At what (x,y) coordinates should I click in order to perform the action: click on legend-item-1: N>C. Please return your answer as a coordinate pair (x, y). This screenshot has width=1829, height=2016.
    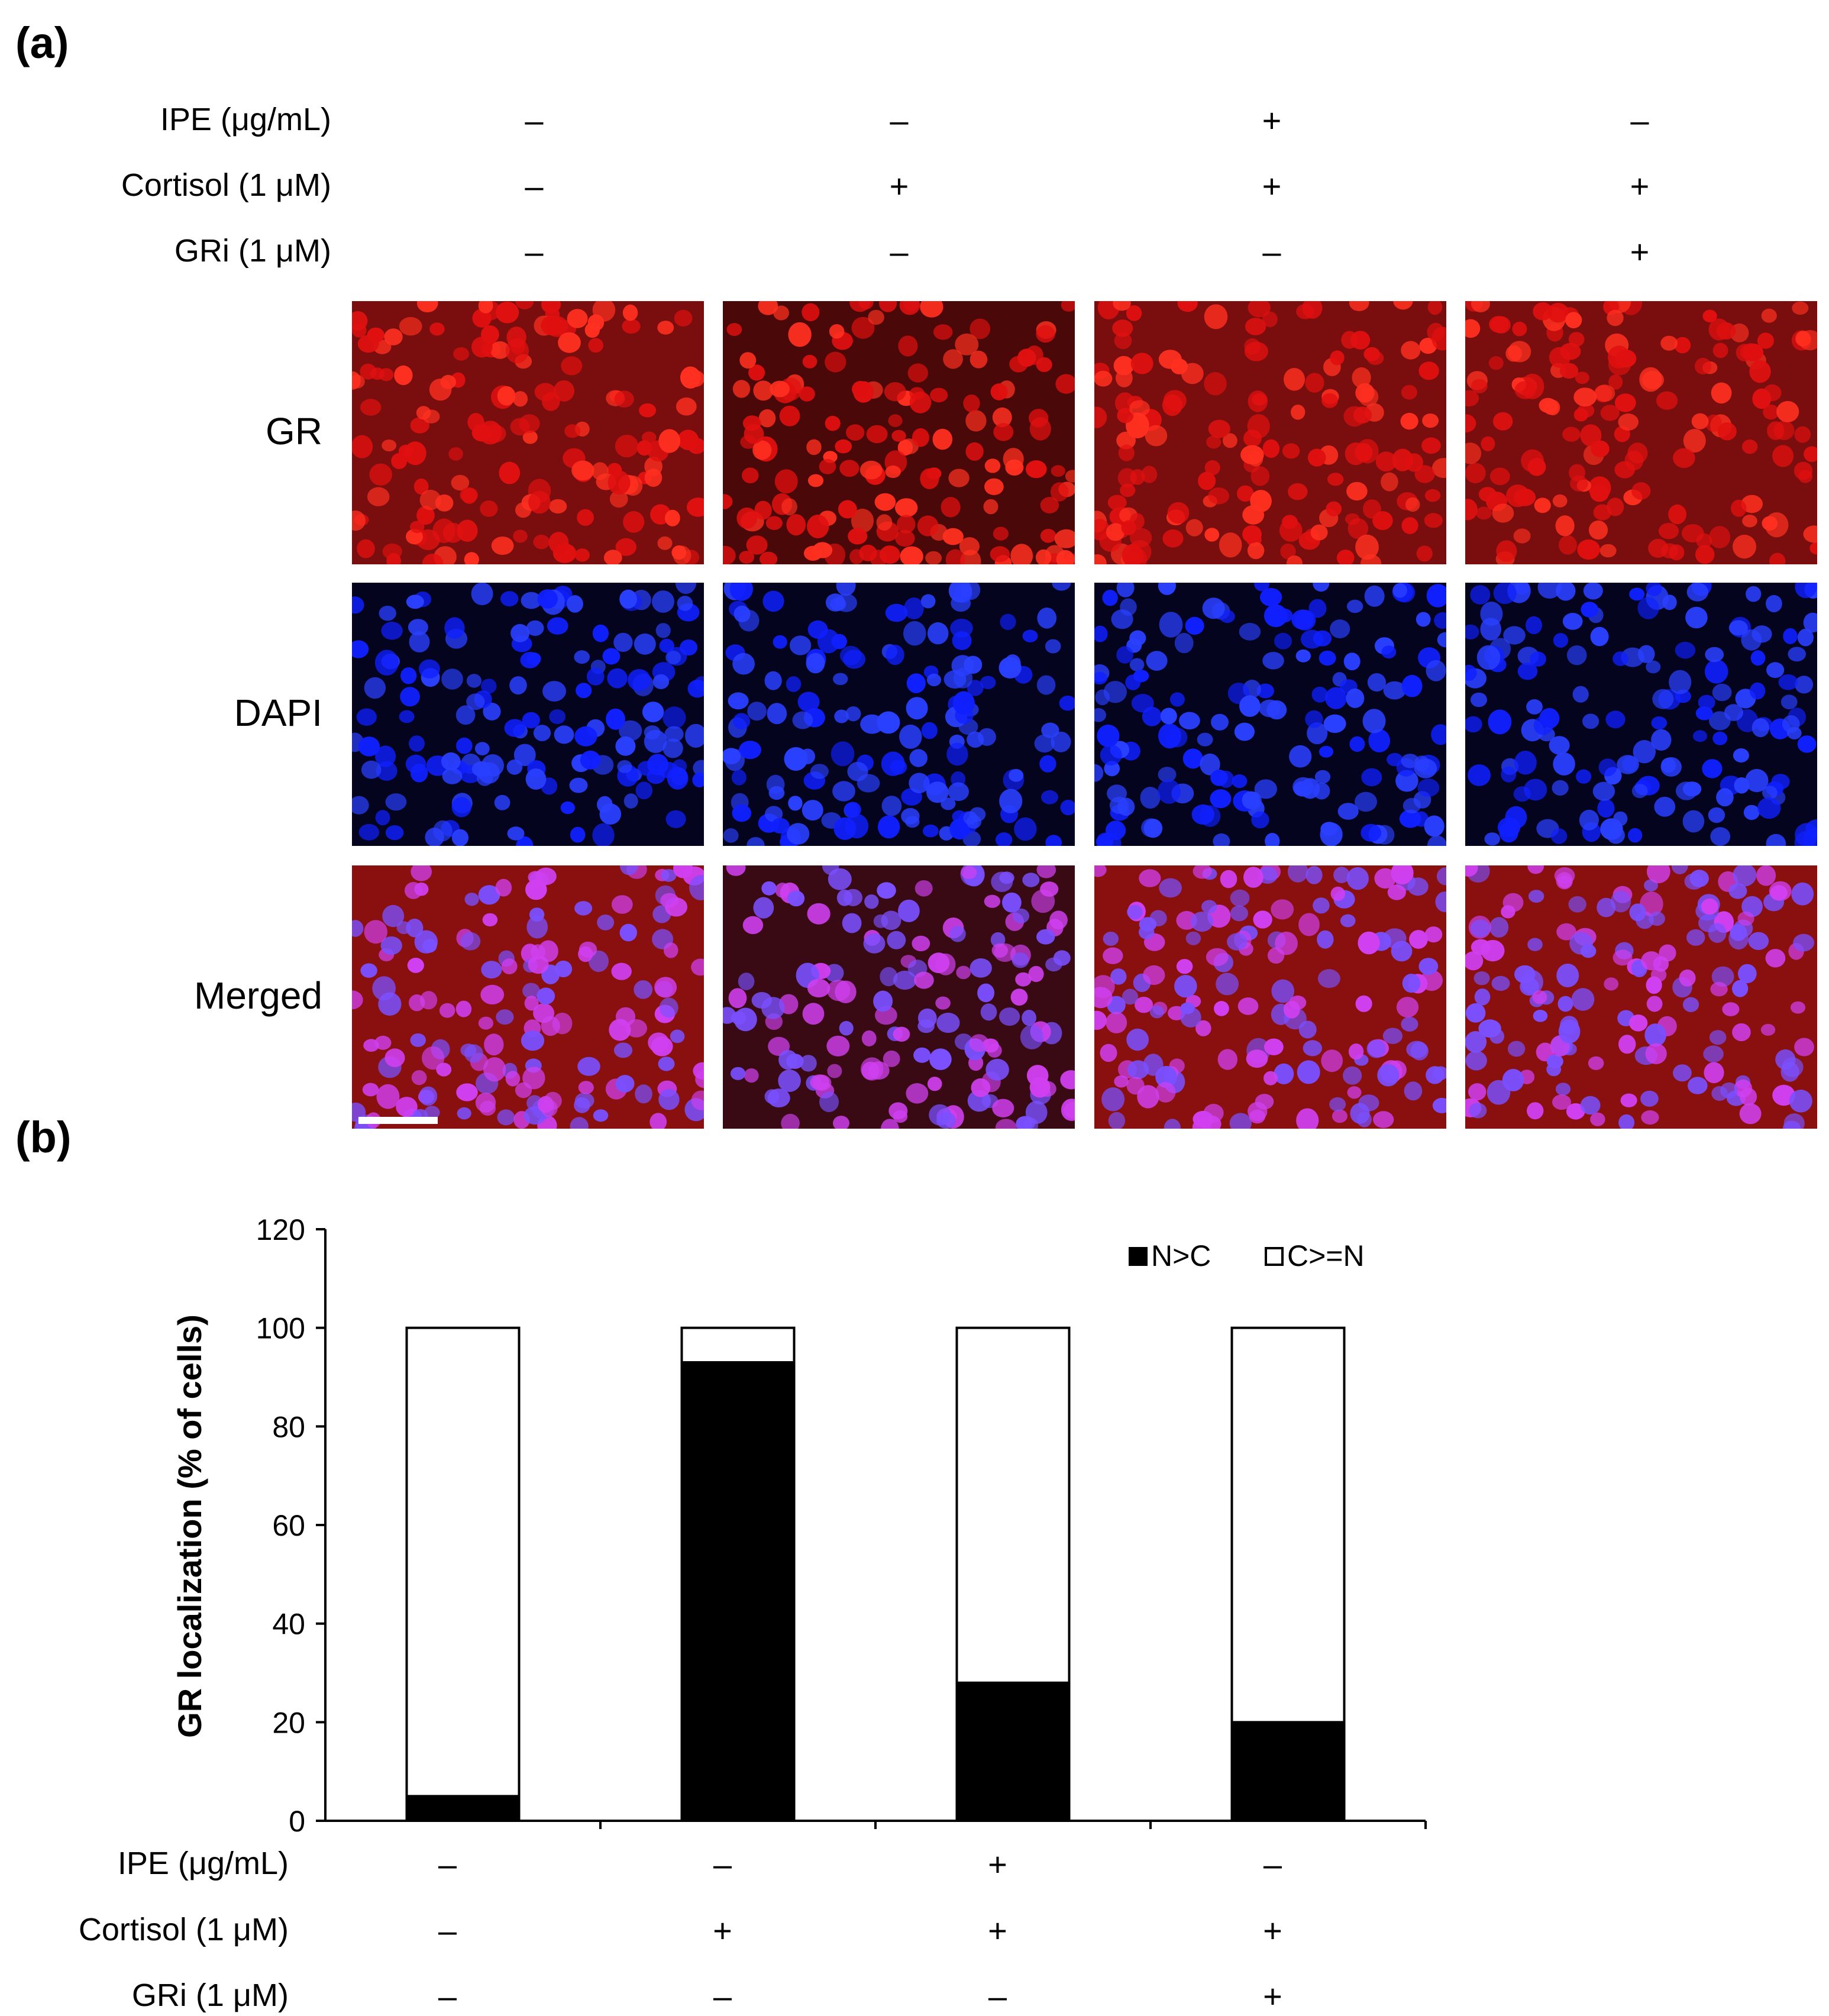
    Looking at the image, I should click on (1170, 1255).